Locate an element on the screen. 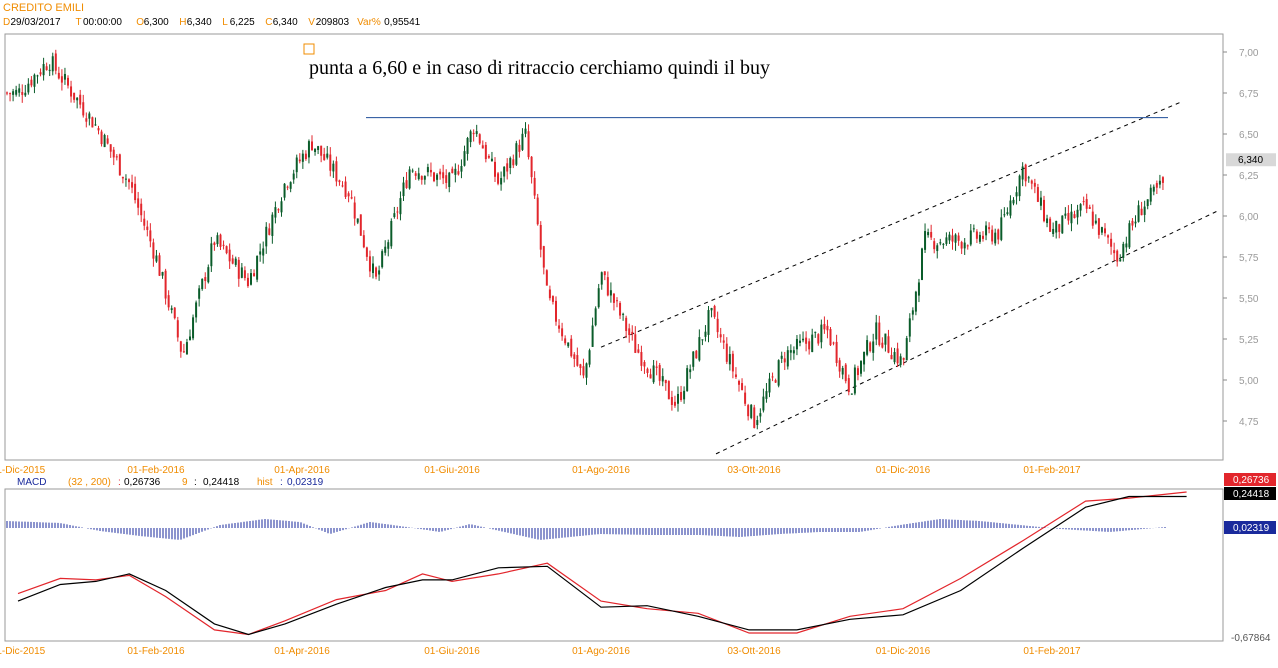 This screenshot has width=1278, height=668. y-tick-label: 5,00 is located at coordinates (1249, 381).